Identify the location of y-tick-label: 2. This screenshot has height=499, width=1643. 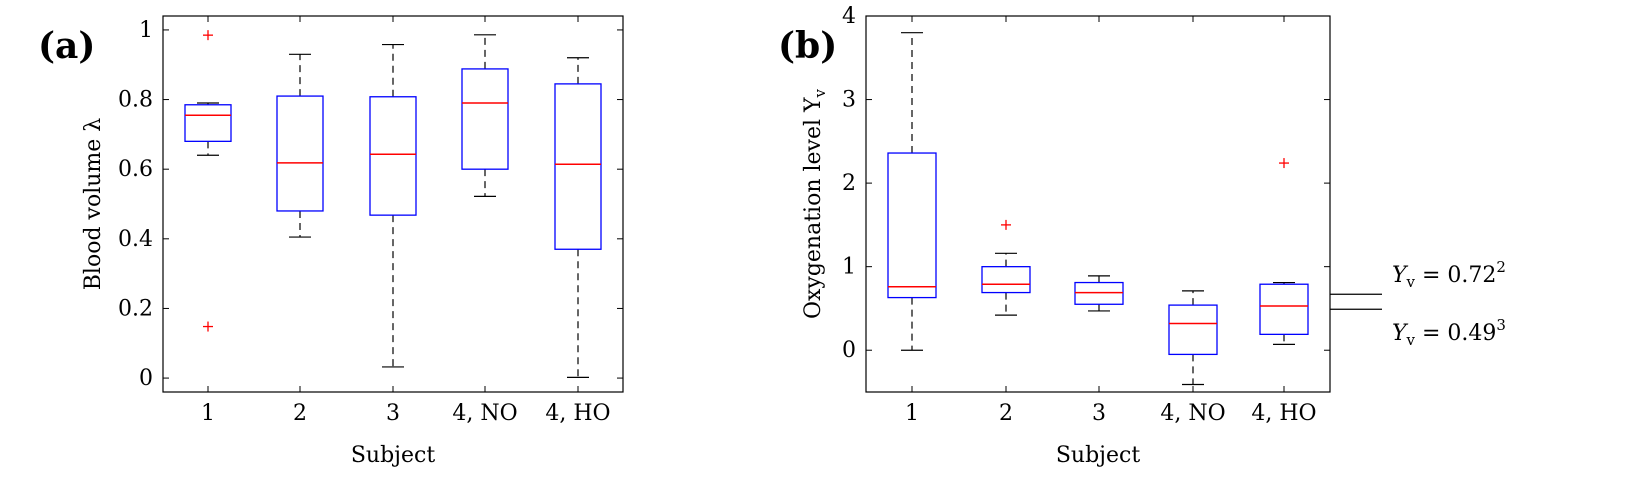
(849, 183).